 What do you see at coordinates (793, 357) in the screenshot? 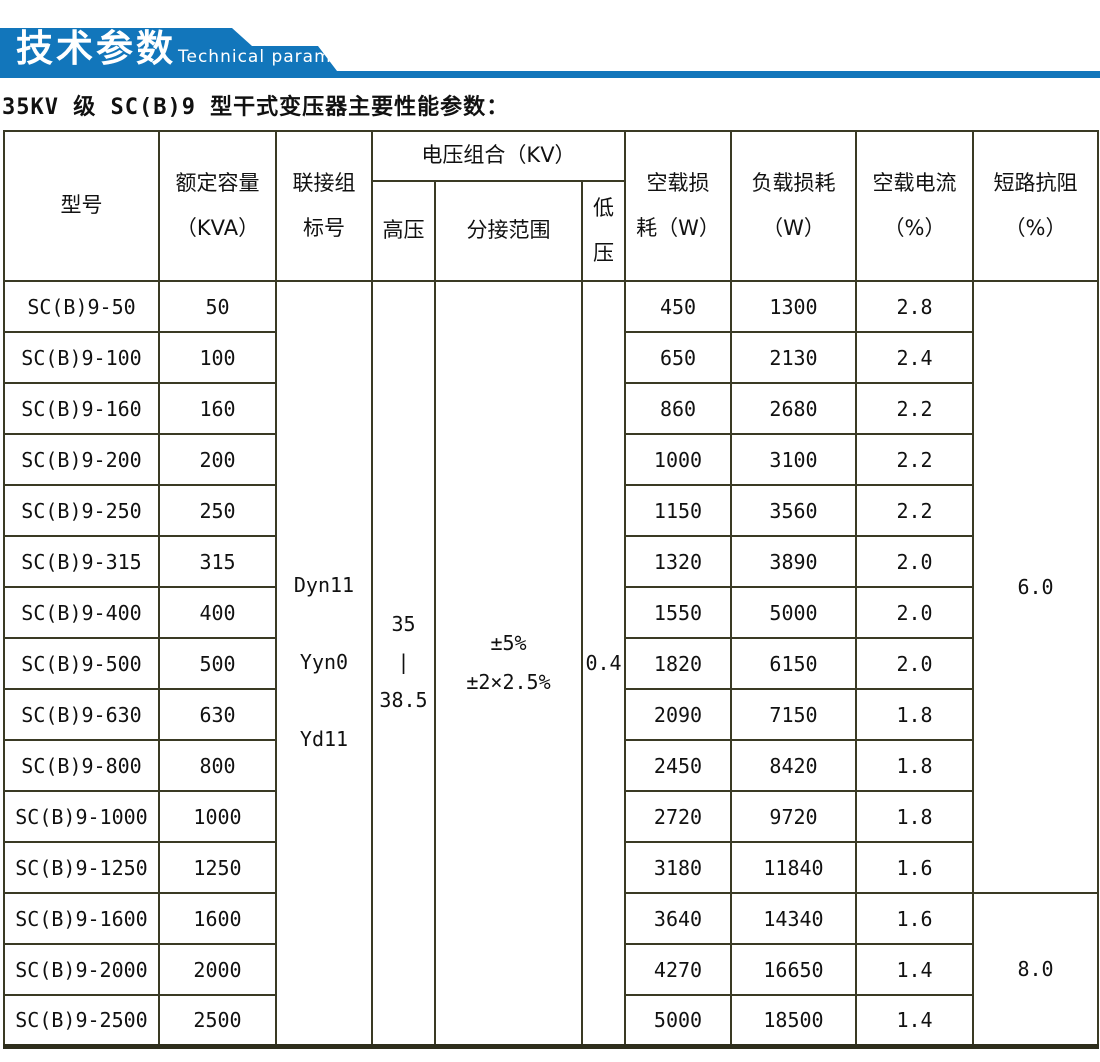
I see `cell-load-loss: 2130` at bounding box center [793, 357].